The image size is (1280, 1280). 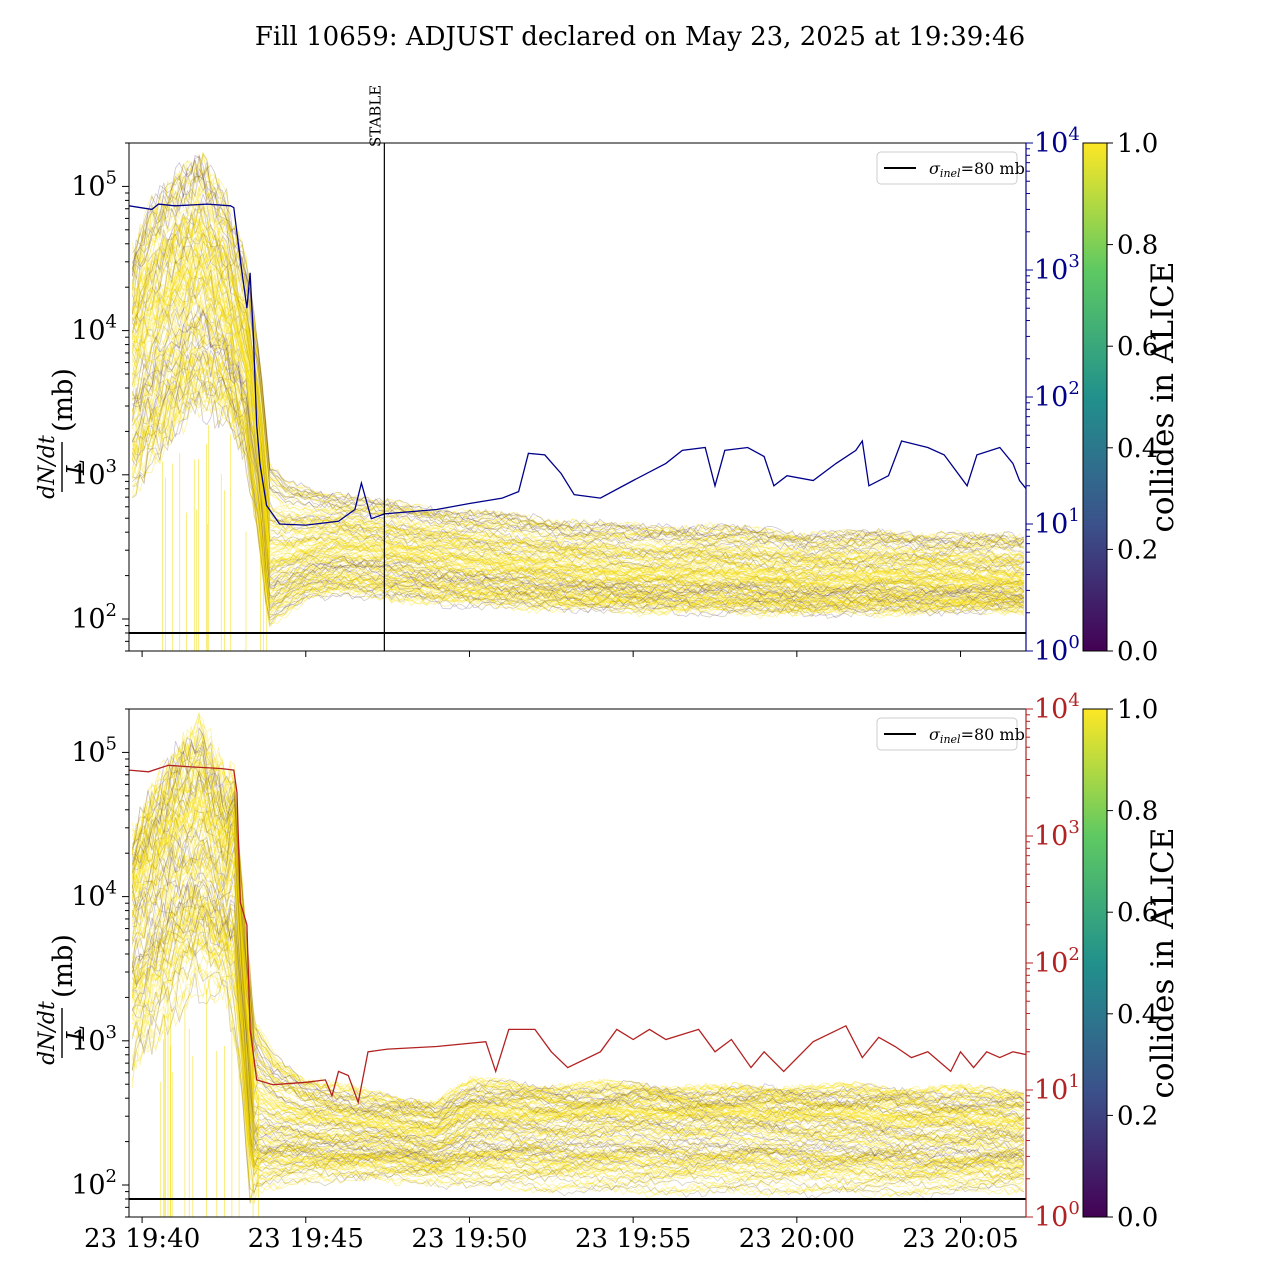 I want to click on colorbar-tick-label: 1.0, so click(x=1137, y=144).